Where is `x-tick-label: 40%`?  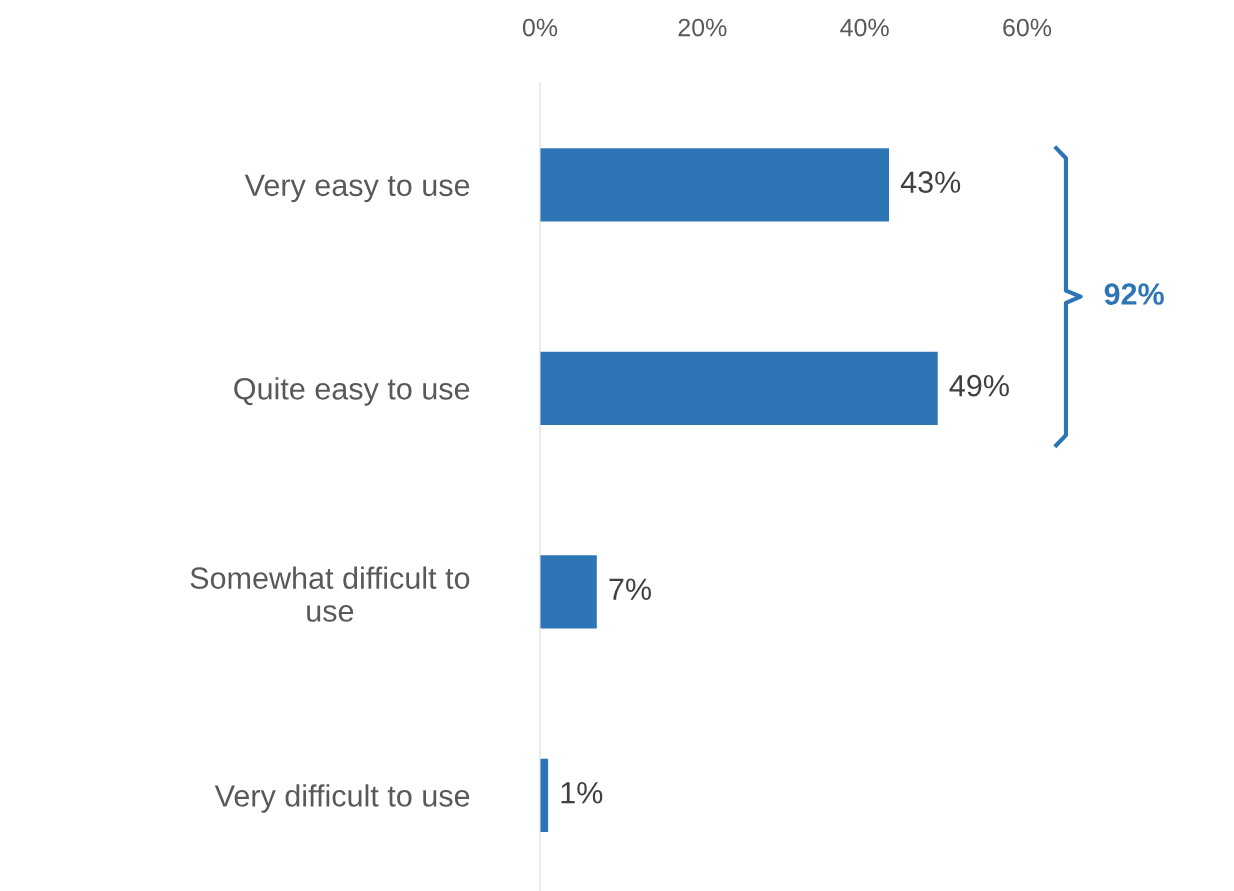 x-tick-label: 40% is located at coordinates (864, 27).